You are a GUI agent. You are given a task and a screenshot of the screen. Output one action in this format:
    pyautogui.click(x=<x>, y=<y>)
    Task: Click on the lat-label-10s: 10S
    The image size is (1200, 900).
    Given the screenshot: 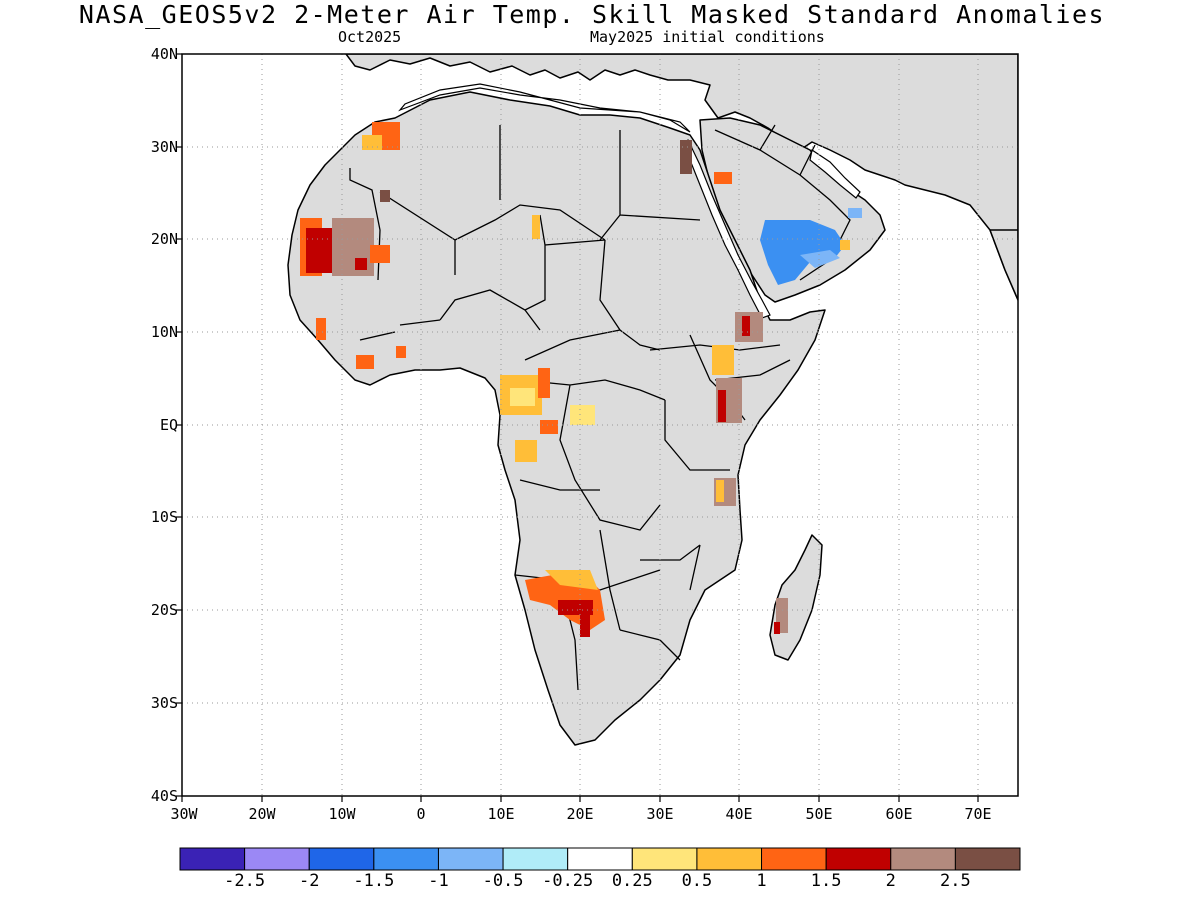 What is the action you would take?
    pyautogui.click(x=164, y=517)
    